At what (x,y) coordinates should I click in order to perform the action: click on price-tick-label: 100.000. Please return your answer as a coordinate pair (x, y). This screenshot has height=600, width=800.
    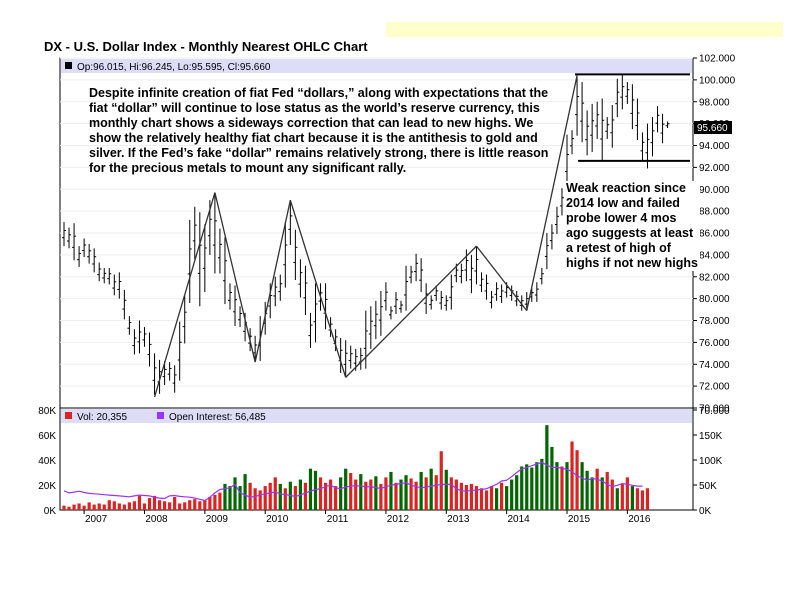
    Looking at the image, I should click on (717, 80).